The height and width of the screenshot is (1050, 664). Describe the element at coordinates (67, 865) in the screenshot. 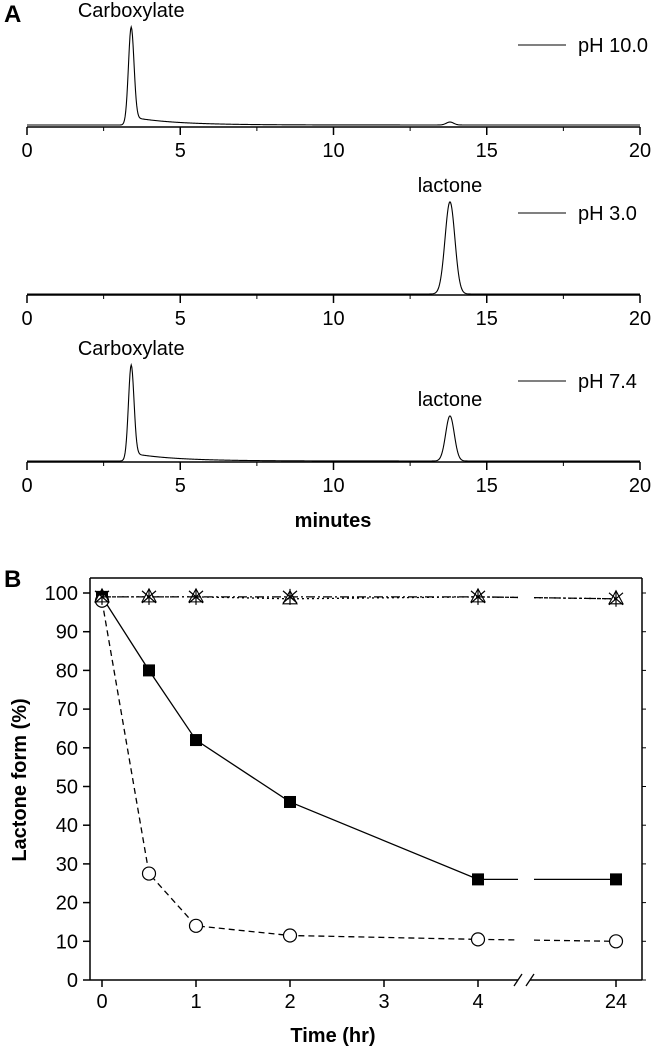

I see `y-tick-label: 30` at that location.